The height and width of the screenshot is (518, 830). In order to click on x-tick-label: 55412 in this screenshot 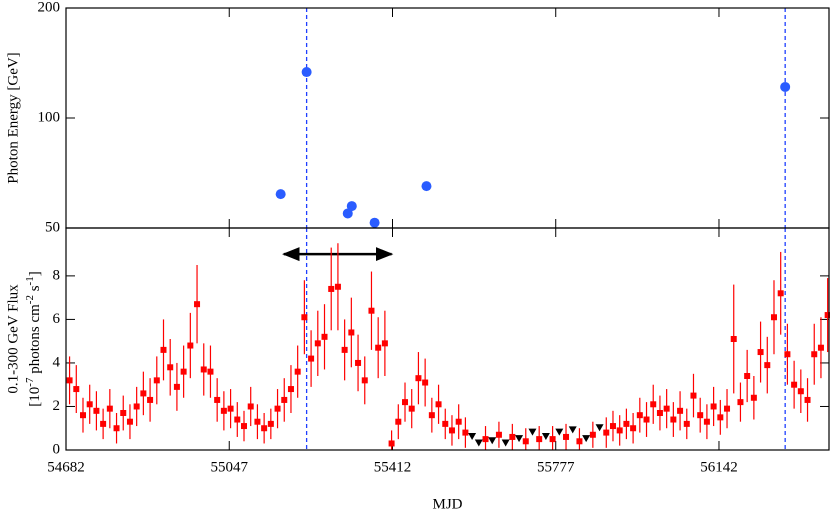, I will do `click(393, 467)`.